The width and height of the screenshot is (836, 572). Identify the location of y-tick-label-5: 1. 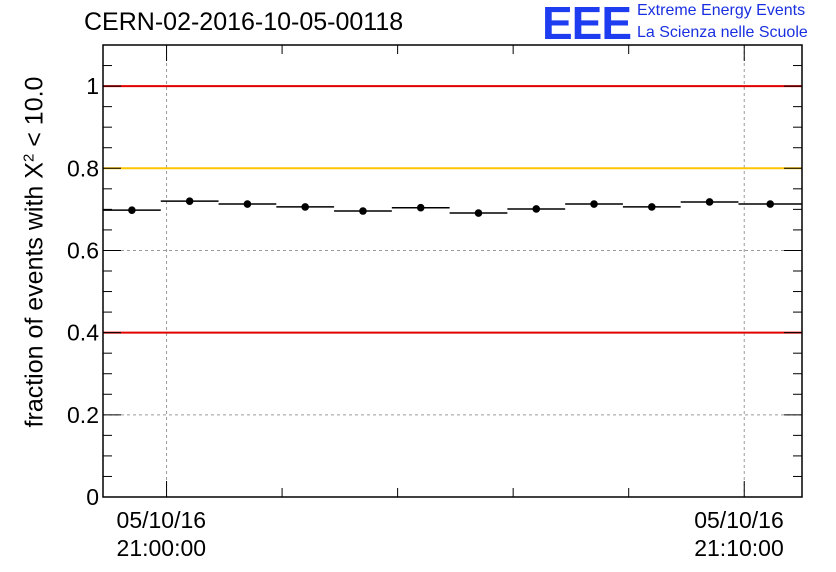
(92, 86).